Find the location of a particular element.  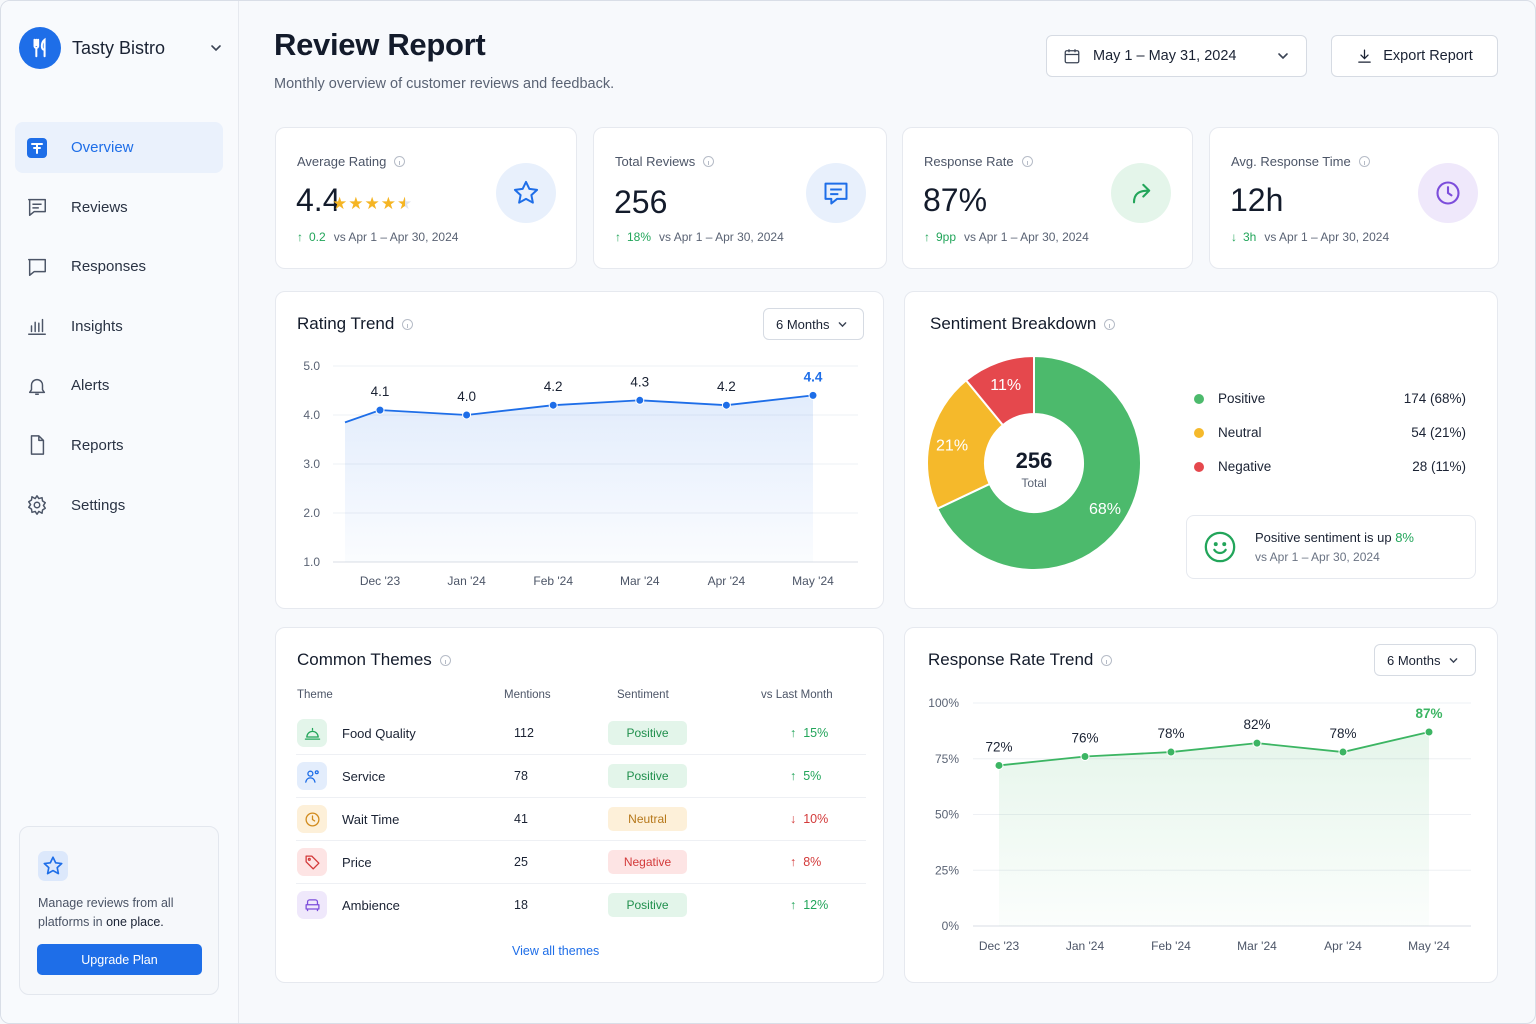

data-label: 87% is located at coordinates (1428, 713).